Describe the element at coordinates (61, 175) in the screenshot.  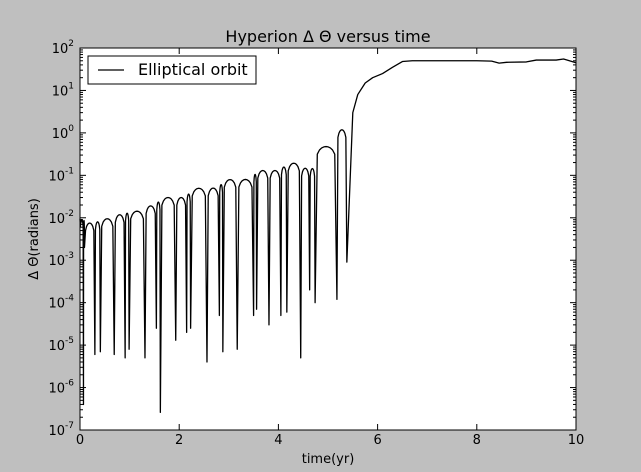
I see `y-tick-label: 10⁻¹` at that location.